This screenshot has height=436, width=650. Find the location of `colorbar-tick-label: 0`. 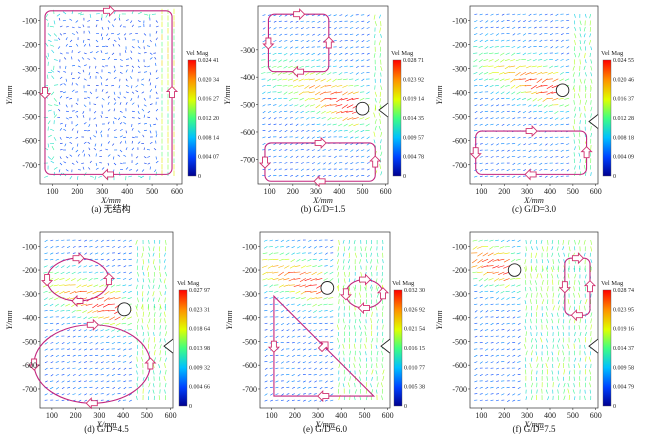

colorbar-tick-label: 0 is located at coordinates (614, 407).